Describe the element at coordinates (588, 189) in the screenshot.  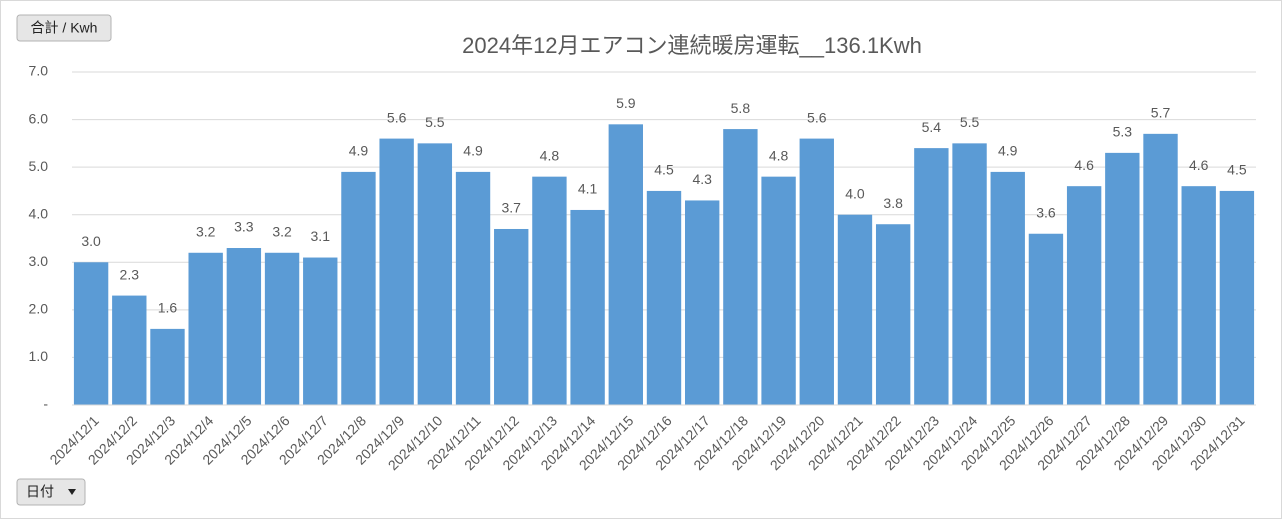
I see `data-label: 4.1` at that location.